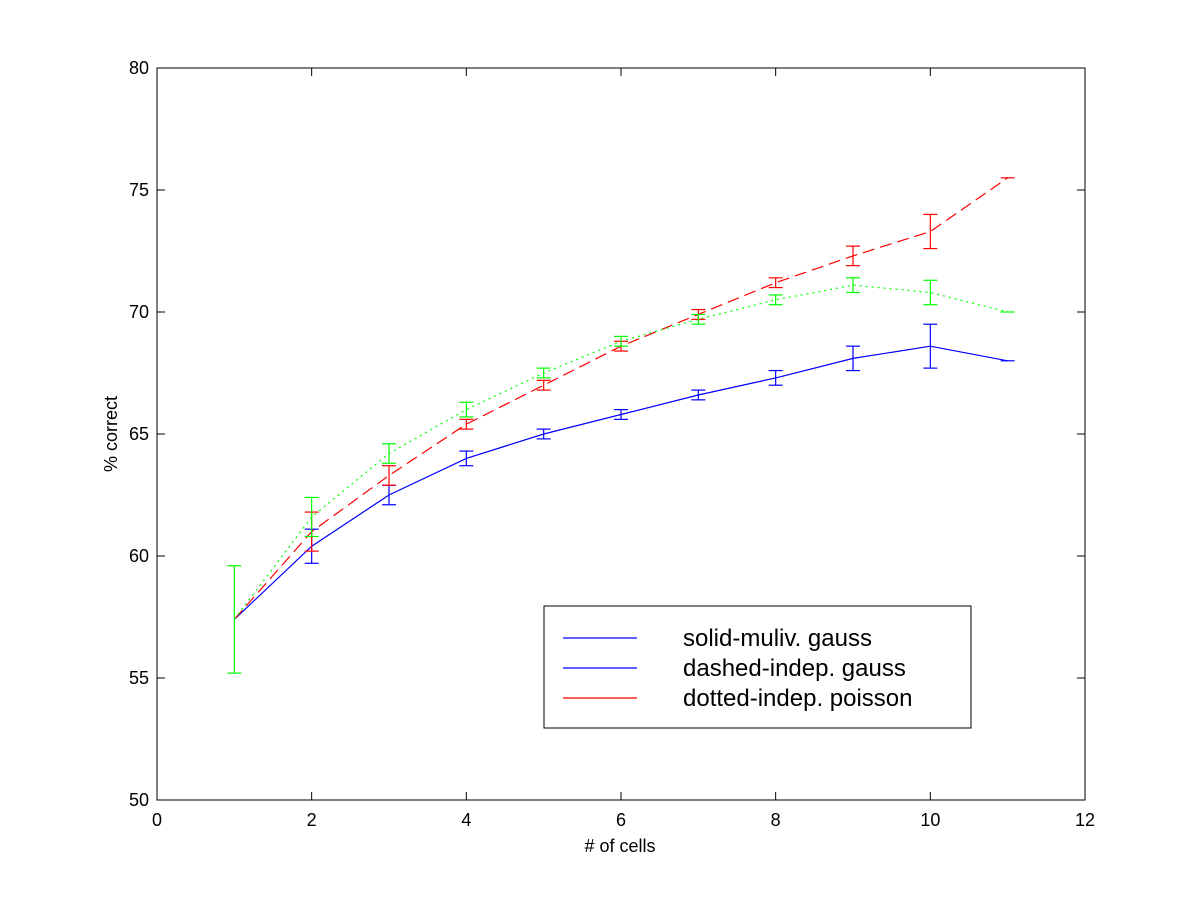 Image resolution: width=1200 pixels, height=900 pixels. I want to click on x-axis-label: # of cells, so click(619, 846).